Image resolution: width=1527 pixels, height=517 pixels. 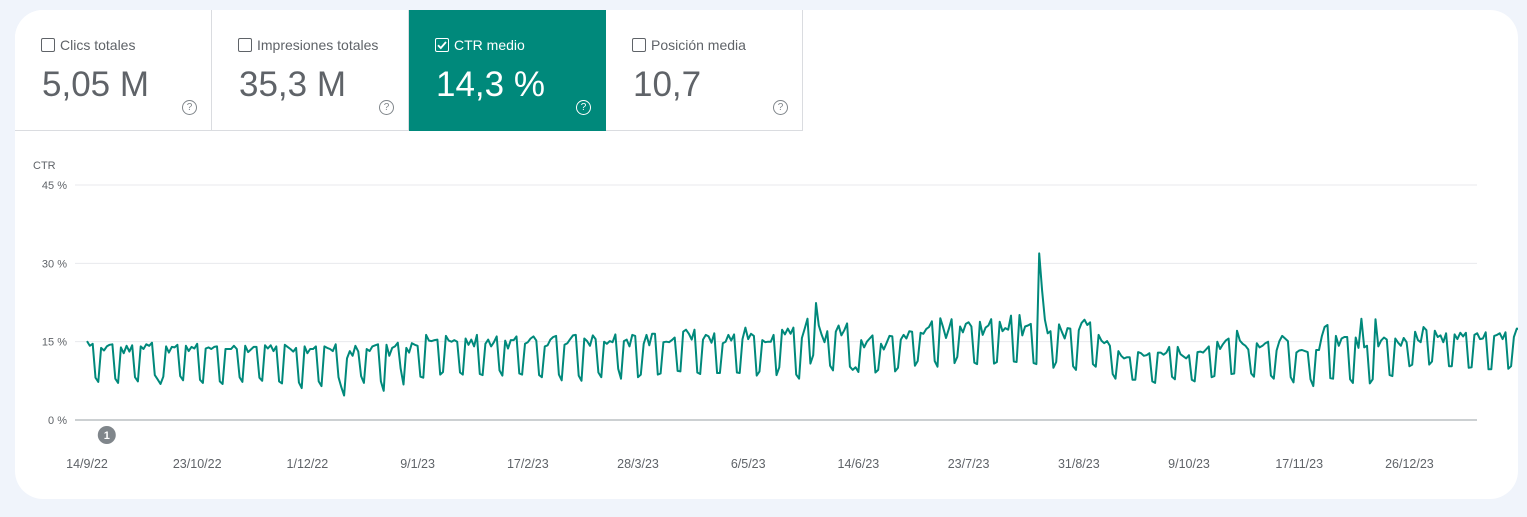 I want to click on metric-tile-impressions: Impresiones totales 35,3 M ?, so click(x=310, y=70).